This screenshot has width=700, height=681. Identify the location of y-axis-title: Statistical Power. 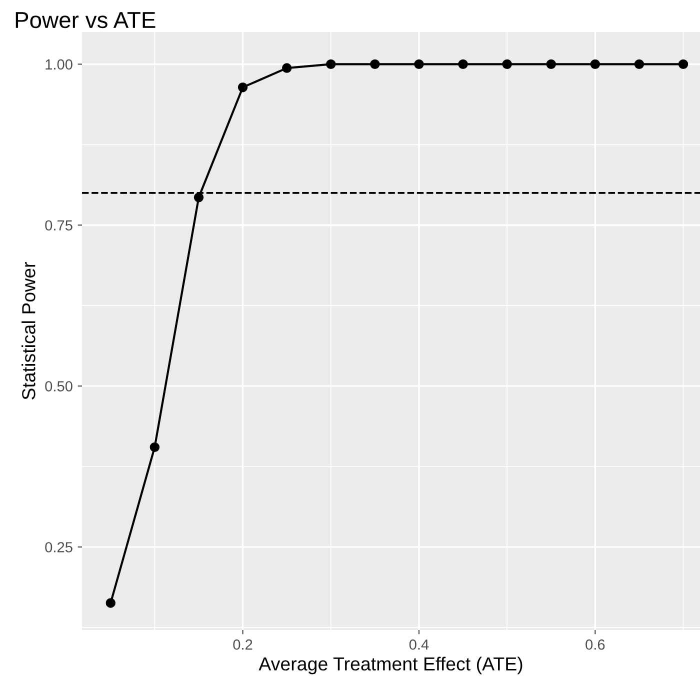
(29, 331).